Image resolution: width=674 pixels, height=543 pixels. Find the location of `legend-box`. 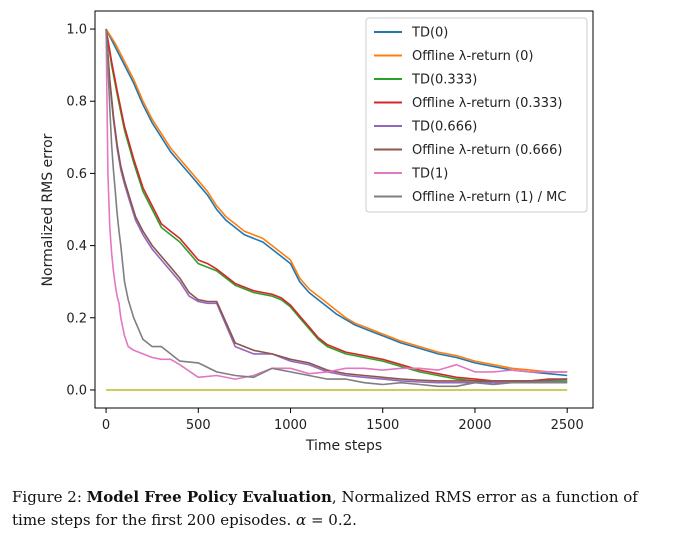

legend-box is located at coordinates (476, 115).